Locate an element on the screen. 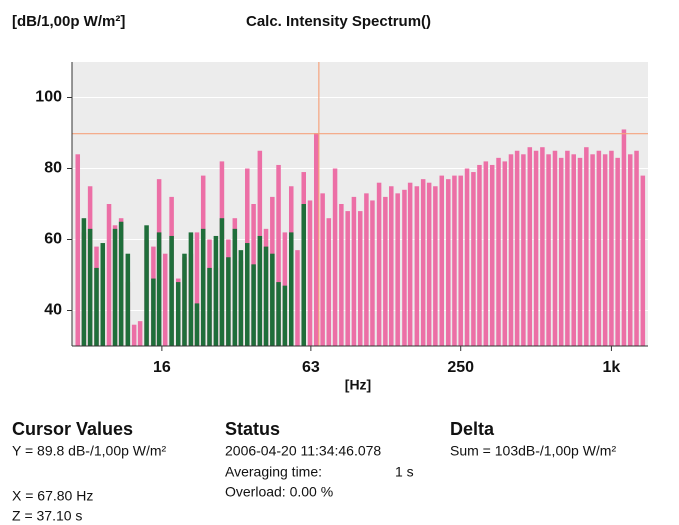  y-tick-label: 100 is located at coordinates (48, 97).